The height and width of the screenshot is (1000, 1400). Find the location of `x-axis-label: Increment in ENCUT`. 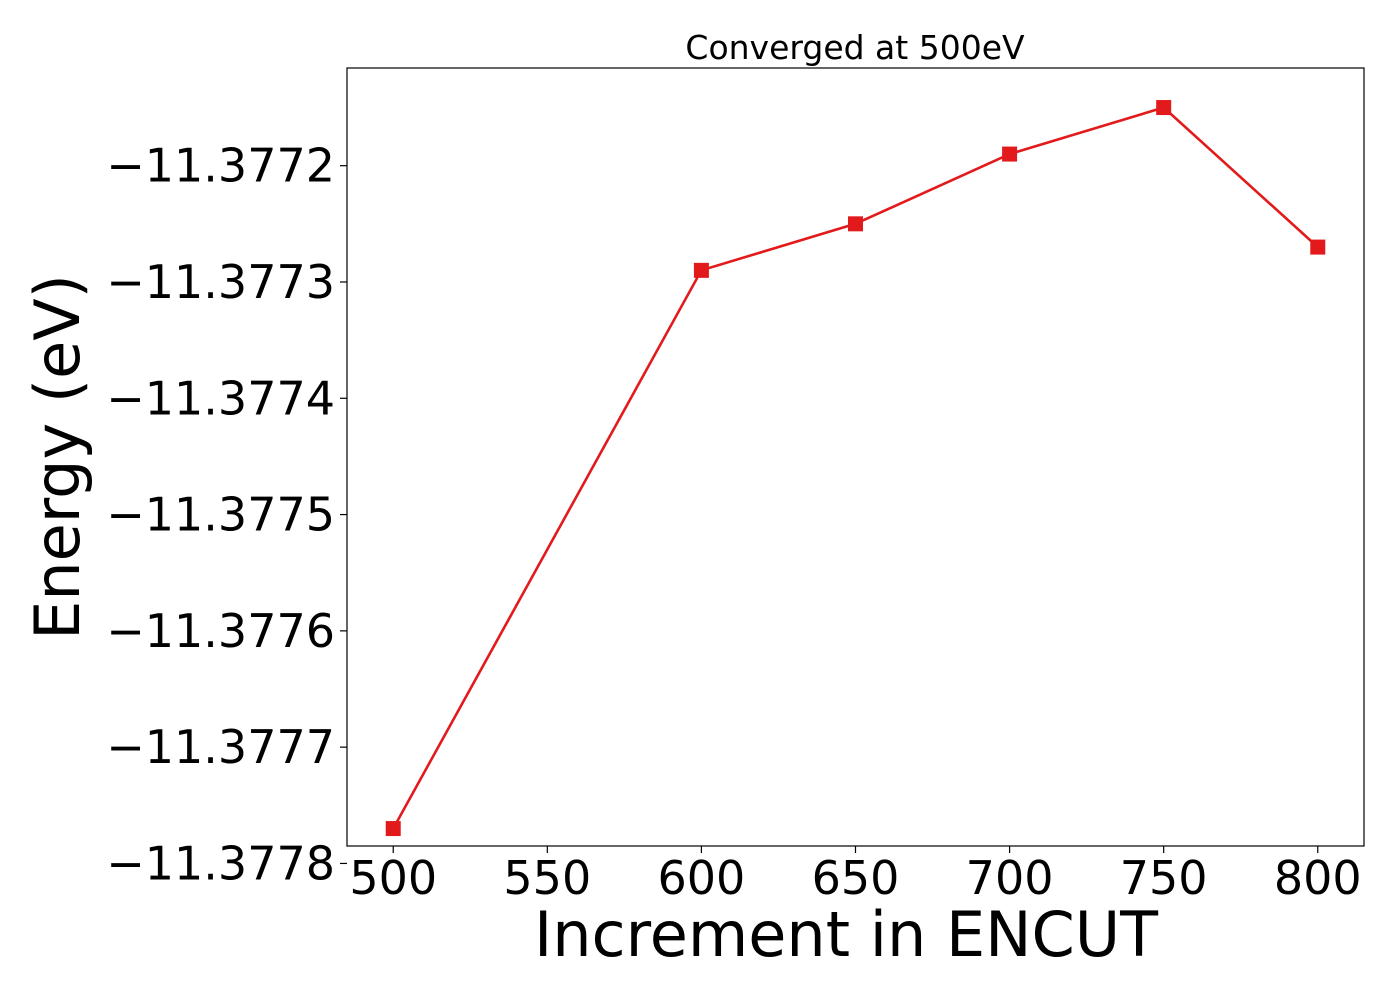

x-axis-label: Increment in ENCUT is located at coordinates (846, 934).